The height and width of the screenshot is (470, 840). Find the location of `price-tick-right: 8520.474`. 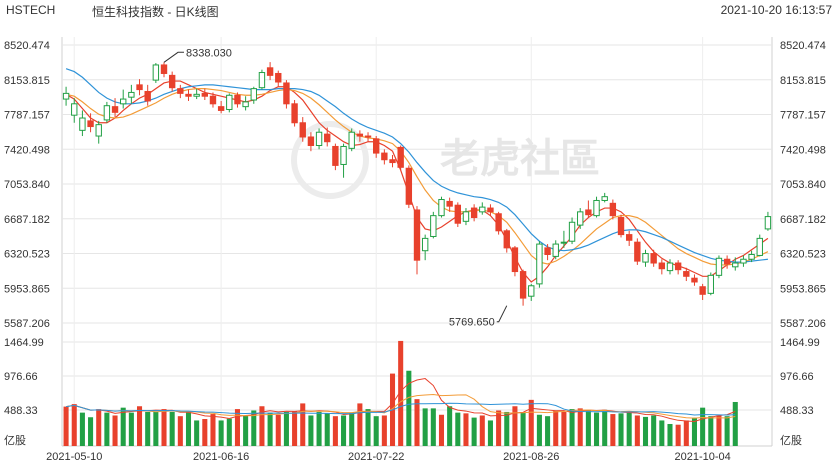

price-tick-right: 8520.474 is located at coordinates (803, 46).